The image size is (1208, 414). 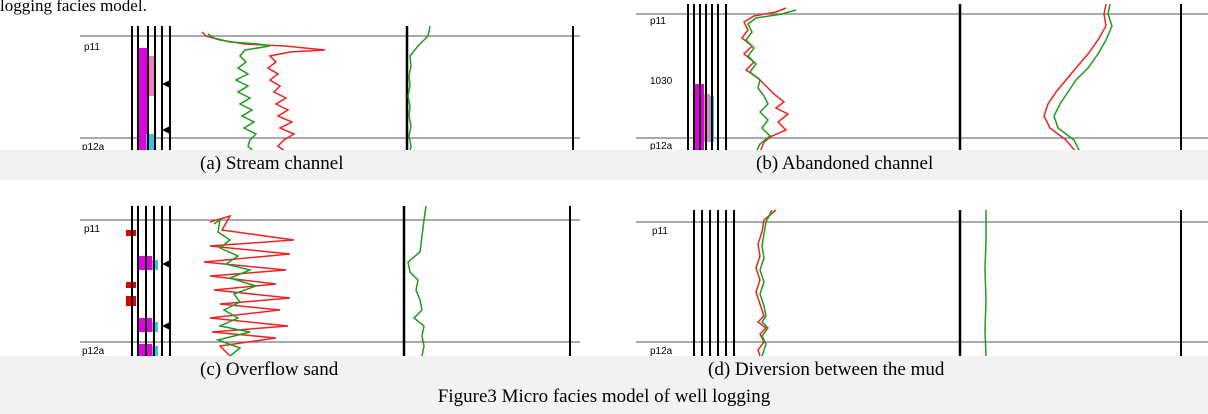 What do you see at coordinates (661, 81) in the screenshot?
I see `depth-label: 1030` at bounding box center [661, 81].